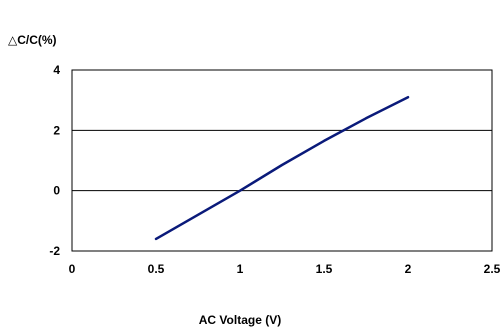  I want to click on y-axis-label: △C/C(%), so click(32, 40).